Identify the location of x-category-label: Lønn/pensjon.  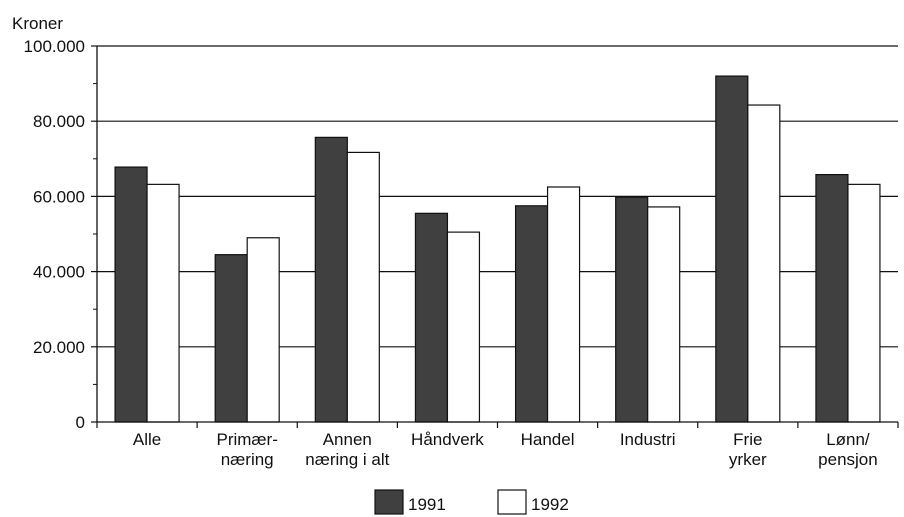
(848, 449).